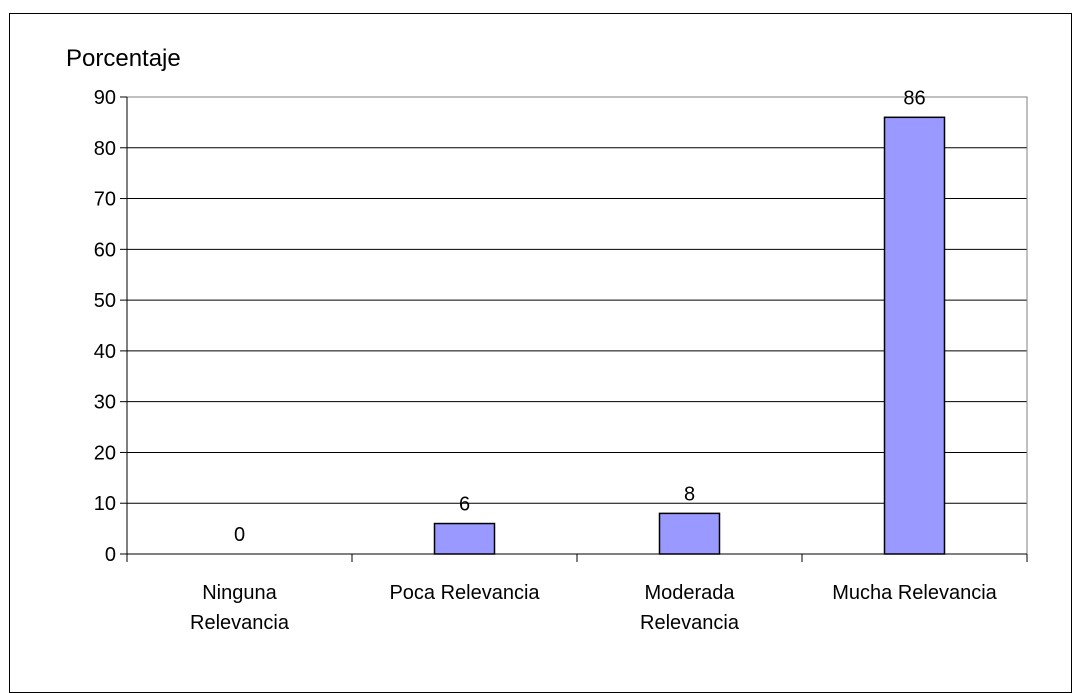 The width and height of the screenshot is (1080, 693). Describe the element at coordinates (105, 352) in the screenshot. I see `y-tick-label: 40` at that location.